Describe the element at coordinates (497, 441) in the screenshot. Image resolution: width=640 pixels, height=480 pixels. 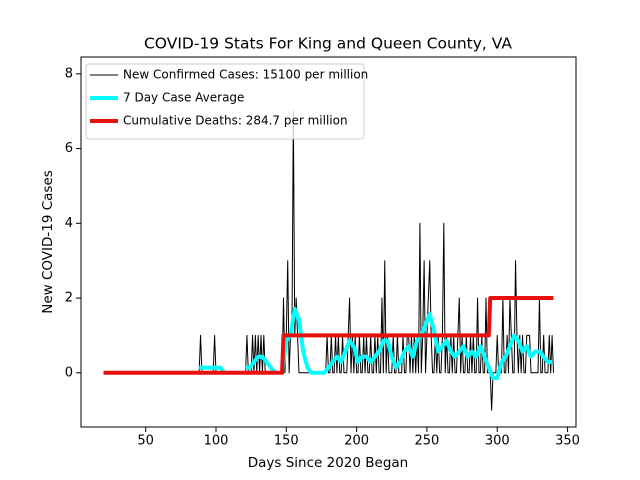
I see `x-tick-label: 300` at that location.